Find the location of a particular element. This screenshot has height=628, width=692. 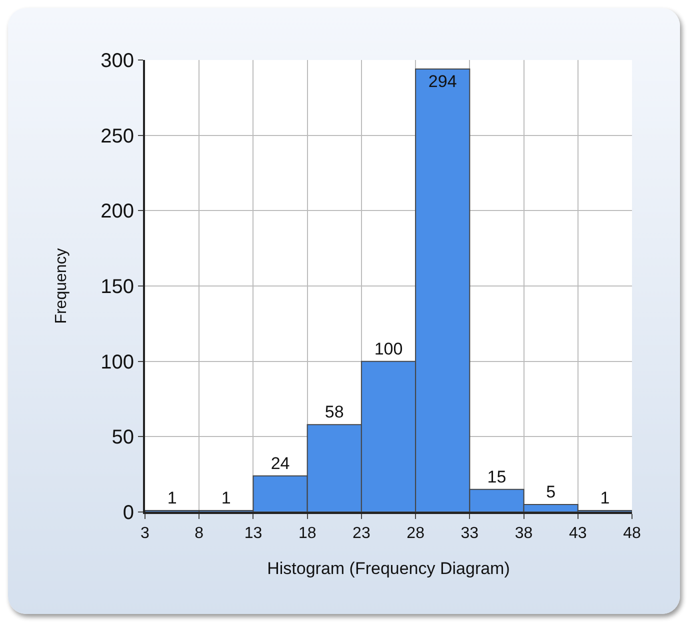

x-tick-label: 48 is located at coordinates (632, 533).